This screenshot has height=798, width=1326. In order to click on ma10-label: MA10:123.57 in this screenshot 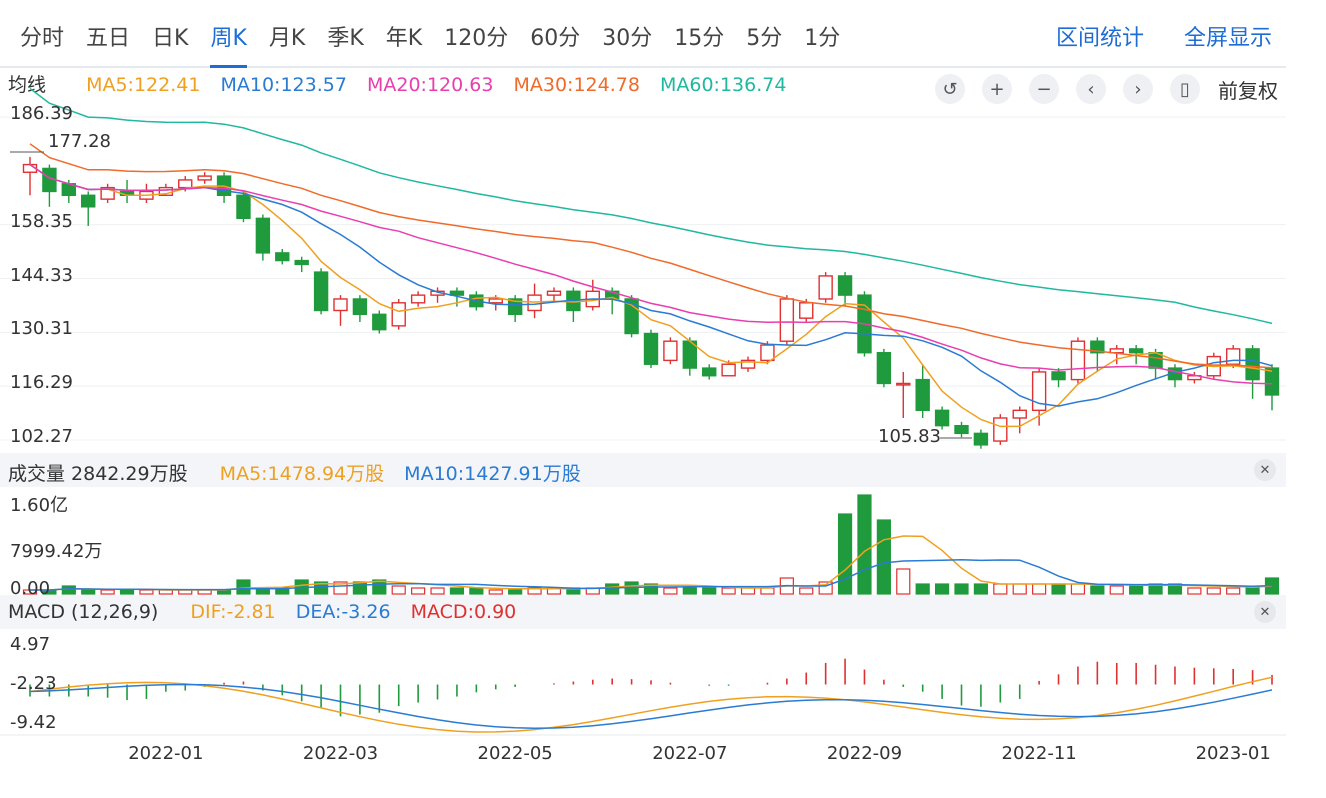, I will do `click(283, 85)`.